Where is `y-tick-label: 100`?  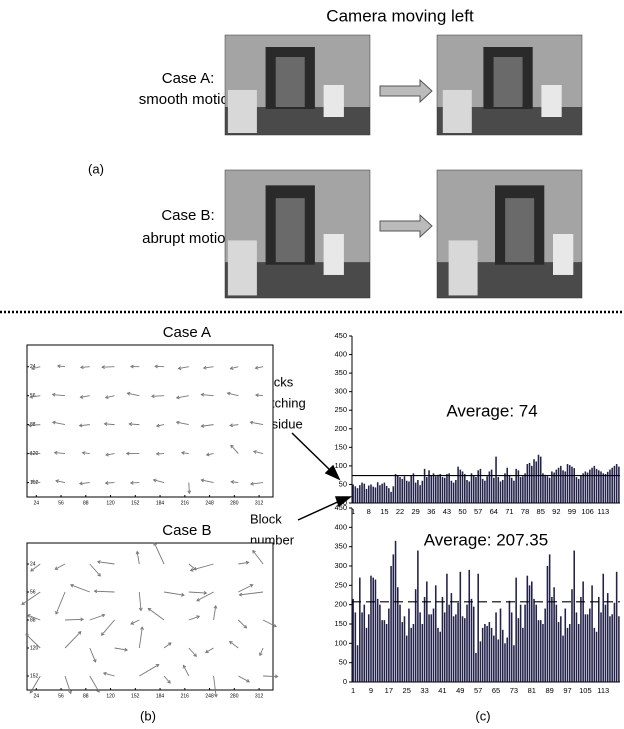 y-tick-label: 100 is located at coordinates (340, 465).